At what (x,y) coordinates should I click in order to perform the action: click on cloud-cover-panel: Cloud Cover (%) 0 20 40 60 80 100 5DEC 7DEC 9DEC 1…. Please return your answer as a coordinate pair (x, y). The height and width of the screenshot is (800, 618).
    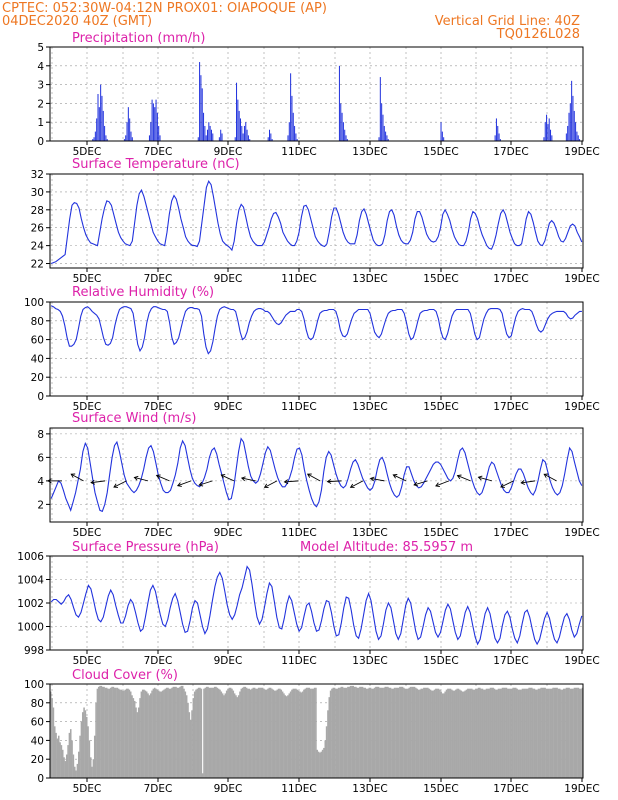
    Looking at the image, I should click on (312, 731).